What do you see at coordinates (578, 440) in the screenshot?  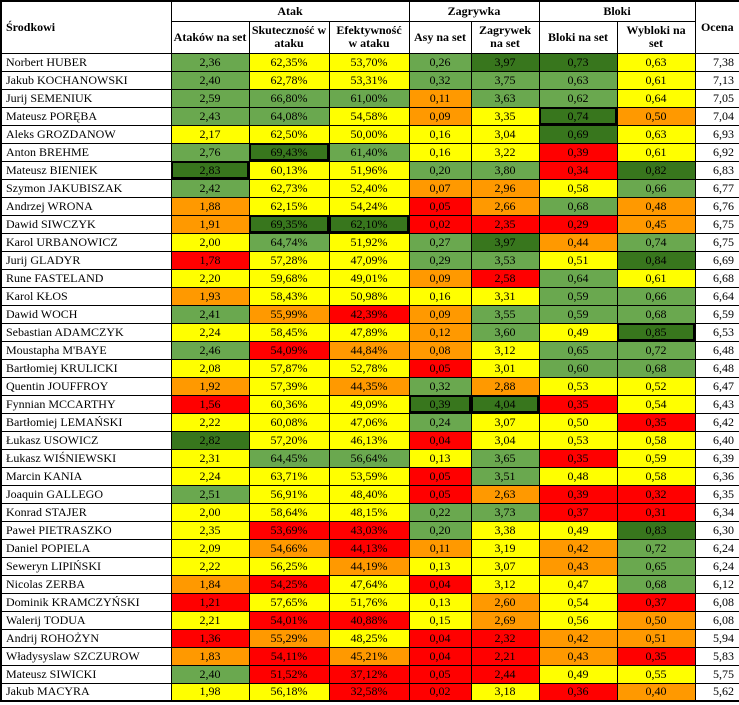 I see `stat-cell: 0,53` at bounding box center [578, 440].